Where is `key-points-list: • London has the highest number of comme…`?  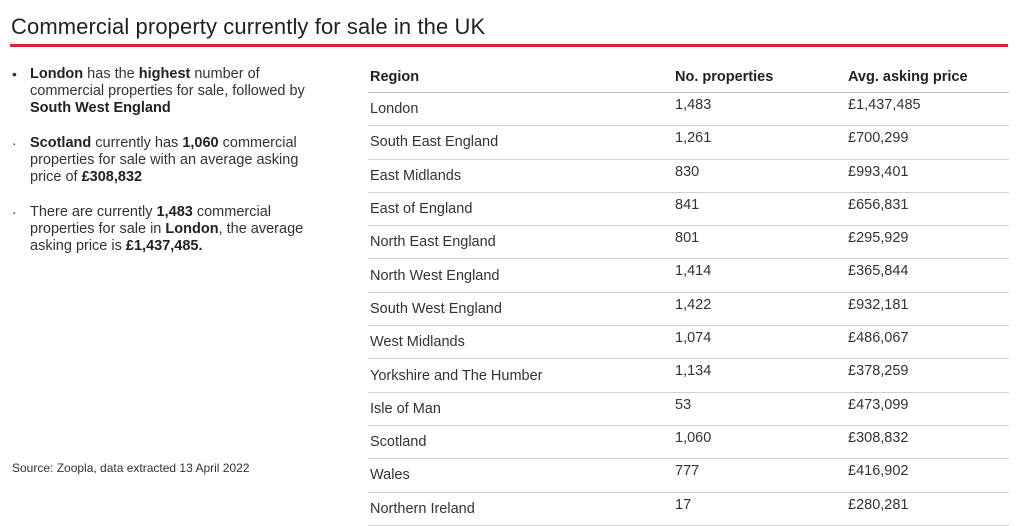
key-points-list: • London has the highest number of comme… is located at coordinates (162, 169).